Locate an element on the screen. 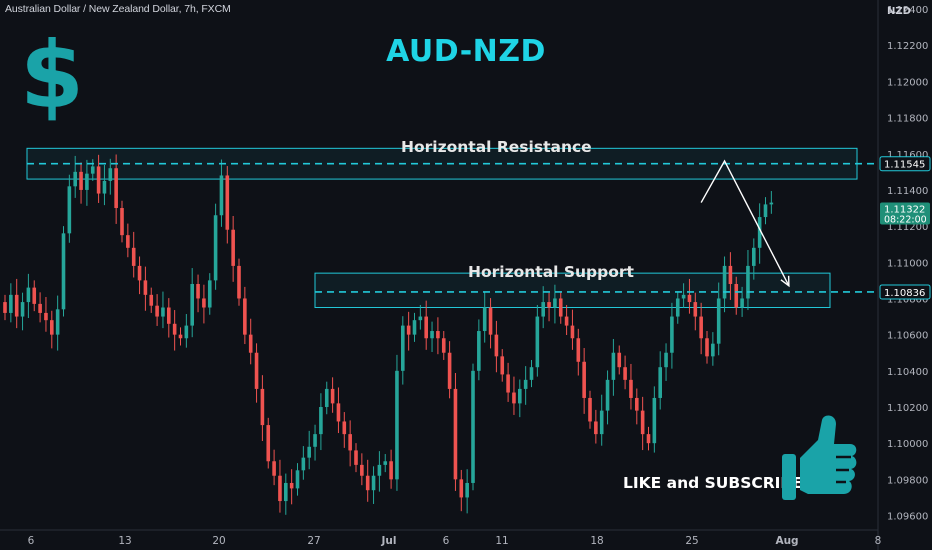  x-tick-label: Aug is located at coordinates (786, 541).